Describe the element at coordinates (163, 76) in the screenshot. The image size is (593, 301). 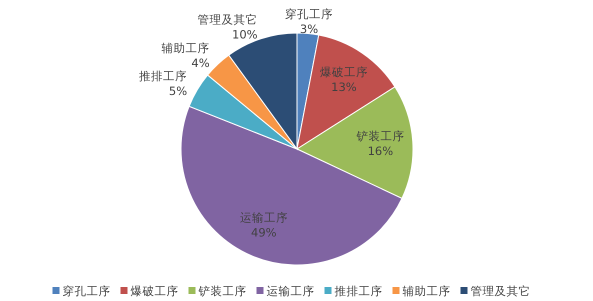
I see `slice-label: 推排工序` at that location.